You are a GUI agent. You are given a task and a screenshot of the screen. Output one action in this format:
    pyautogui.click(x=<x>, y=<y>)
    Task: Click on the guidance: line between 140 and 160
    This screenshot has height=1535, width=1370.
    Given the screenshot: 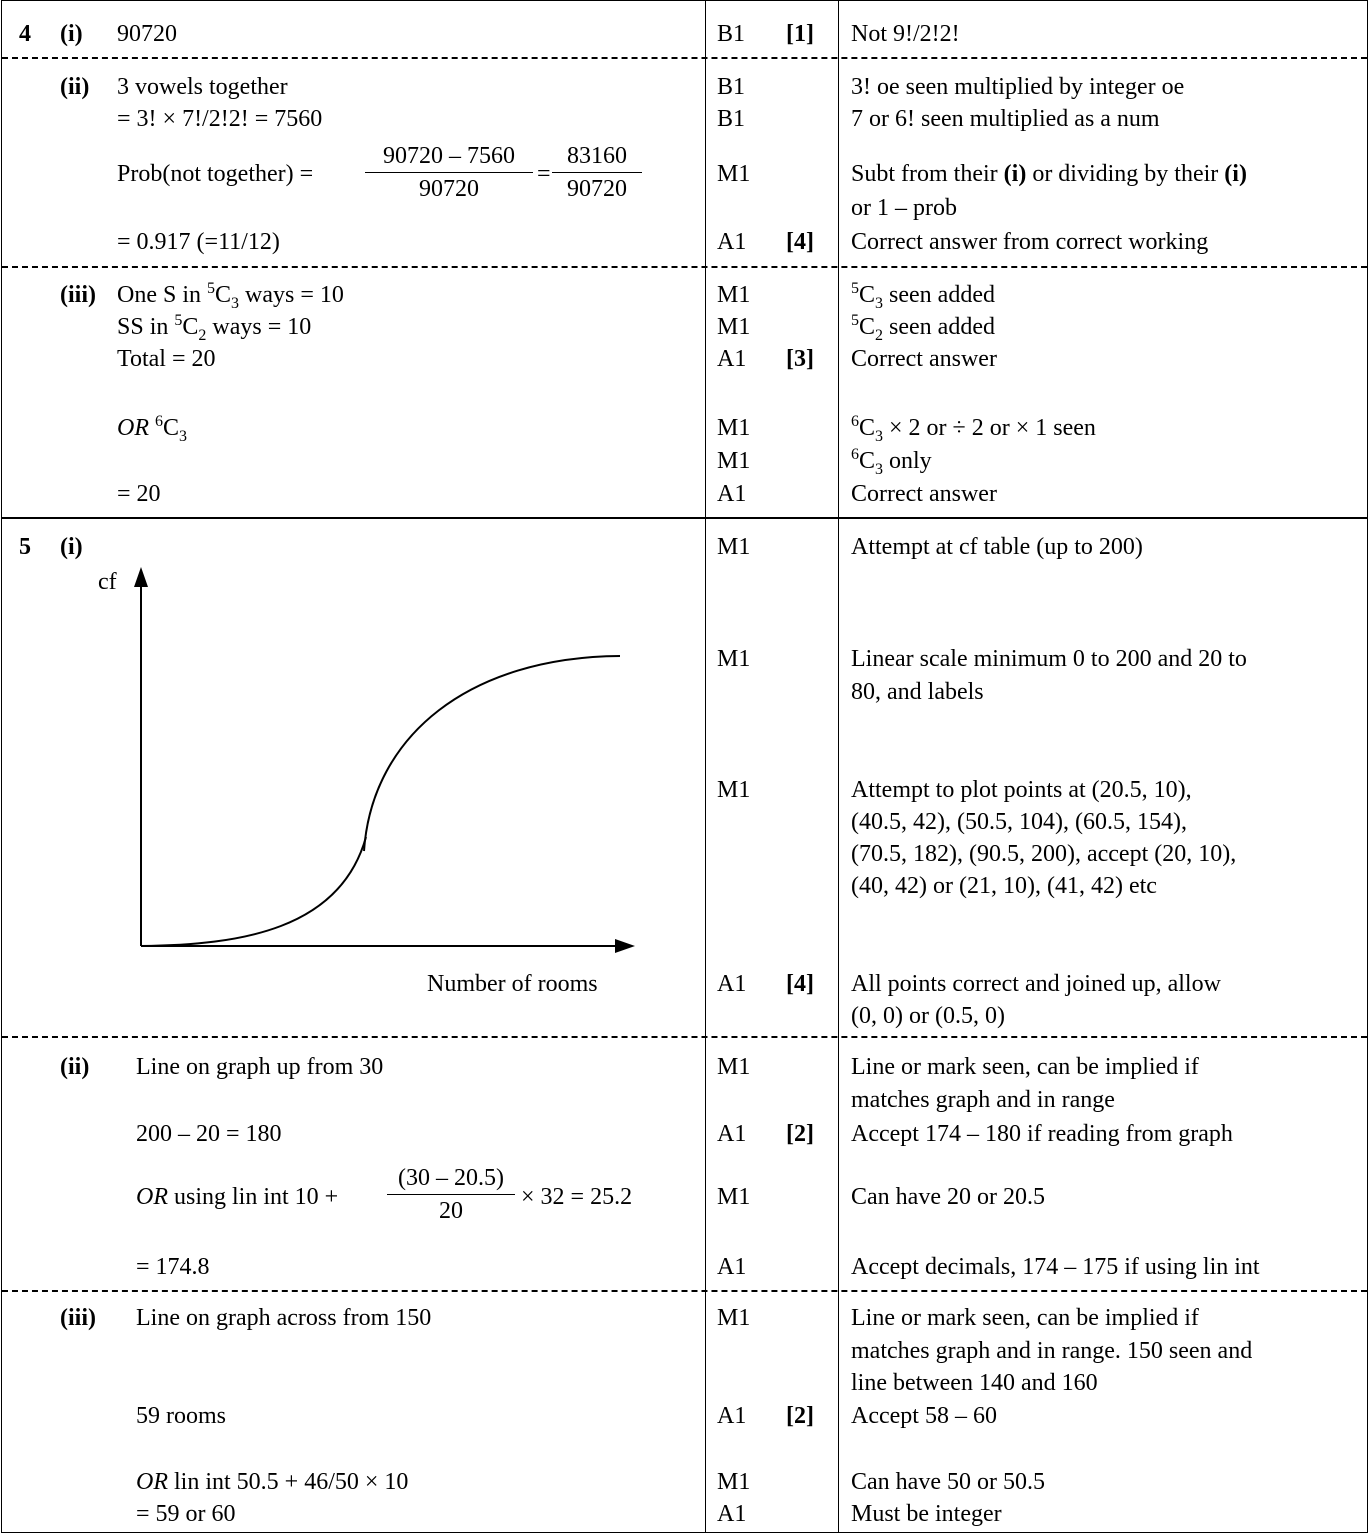 What is the action you would take?
    pyautogui.click(x=974, y=1383)
    